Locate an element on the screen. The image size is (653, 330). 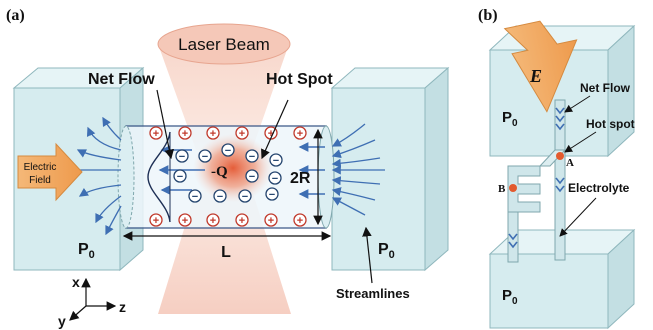
pressure-left-label: P0 is located at coordinates (86, 251).